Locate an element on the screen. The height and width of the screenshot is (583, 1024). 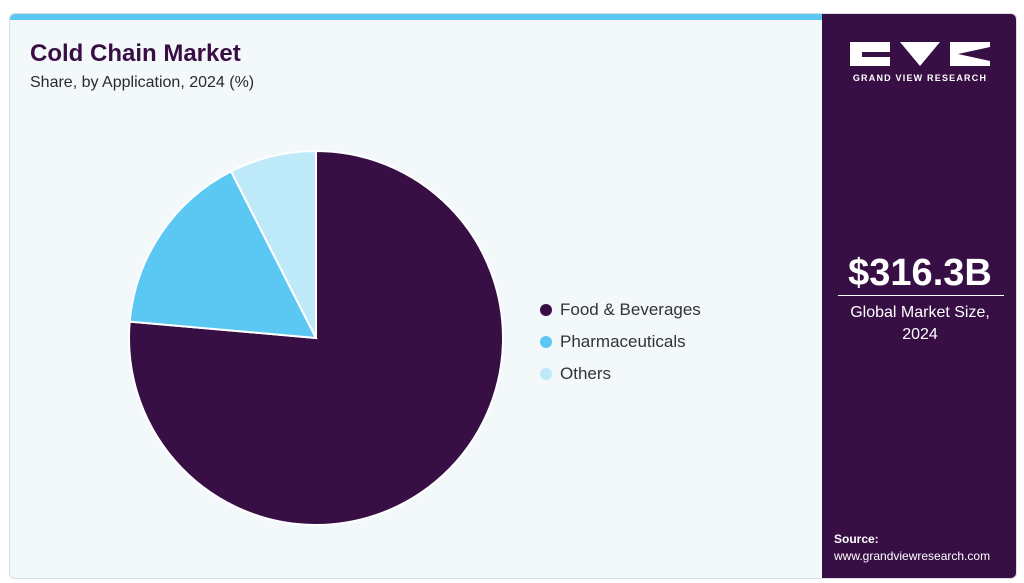
brand-name: GRAND VIEW RESEARCH is located at coordinates (920, 78).